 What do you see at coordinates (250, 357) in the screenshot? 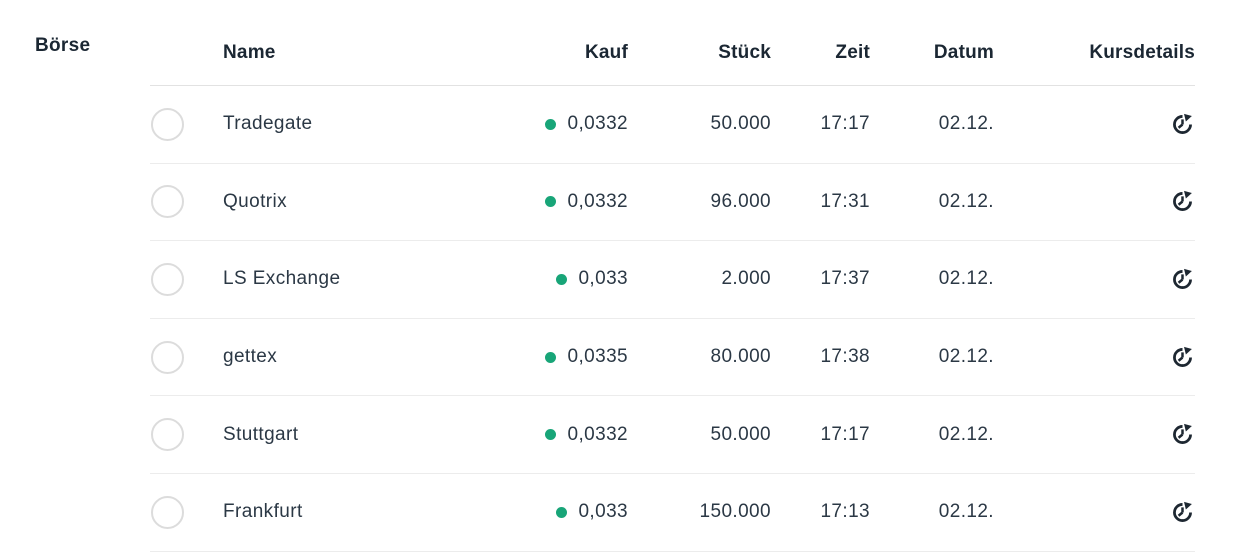
I see `exchange-name: gettex` at bounding box center [250, 357].